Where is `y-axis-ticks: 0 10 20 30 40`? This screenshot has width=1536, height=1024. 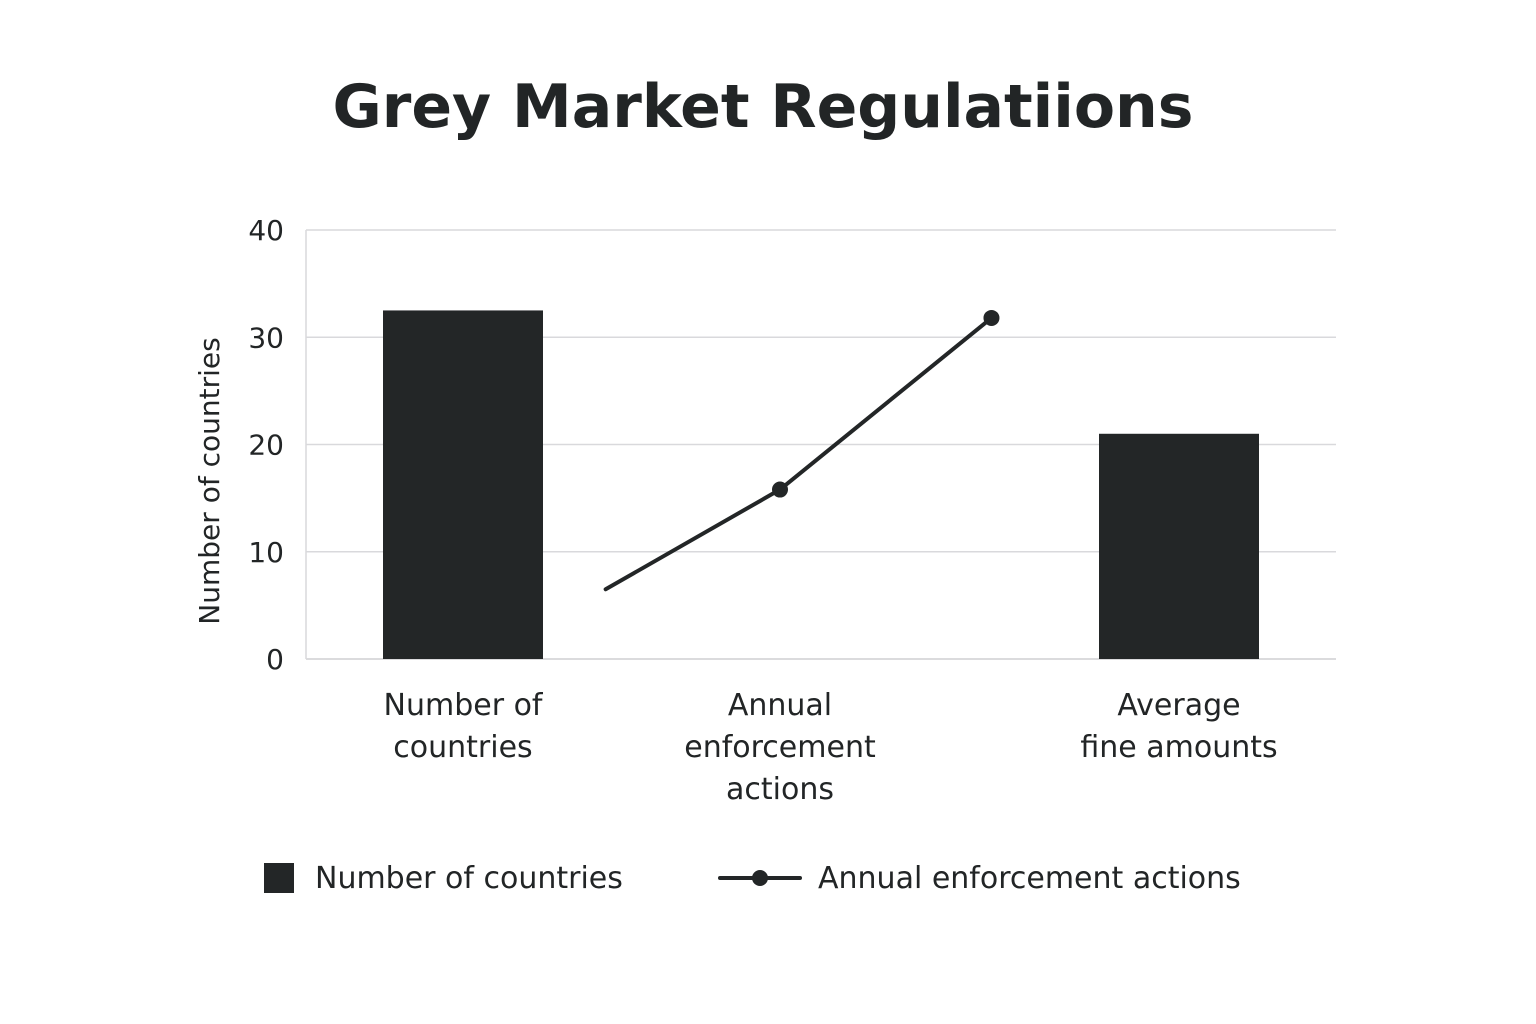 y-axis-ticks: 0 10 20 30 40 is located at coordinates (266, 445).